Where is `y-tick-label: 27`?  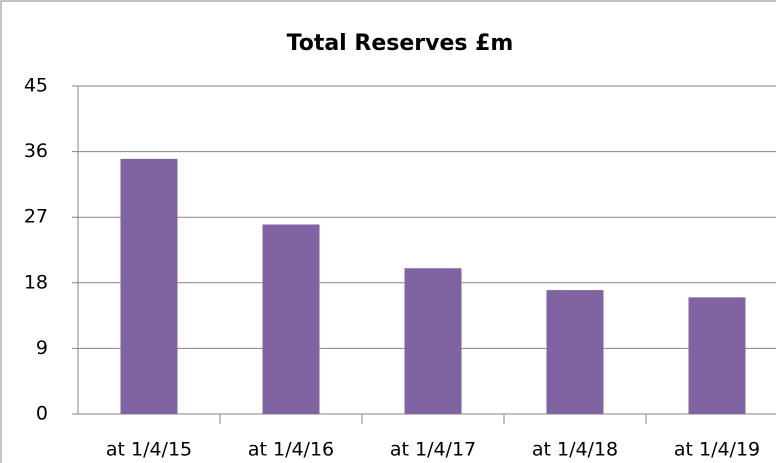 y-tick-label: 27 is located at coordinates (36, 217).